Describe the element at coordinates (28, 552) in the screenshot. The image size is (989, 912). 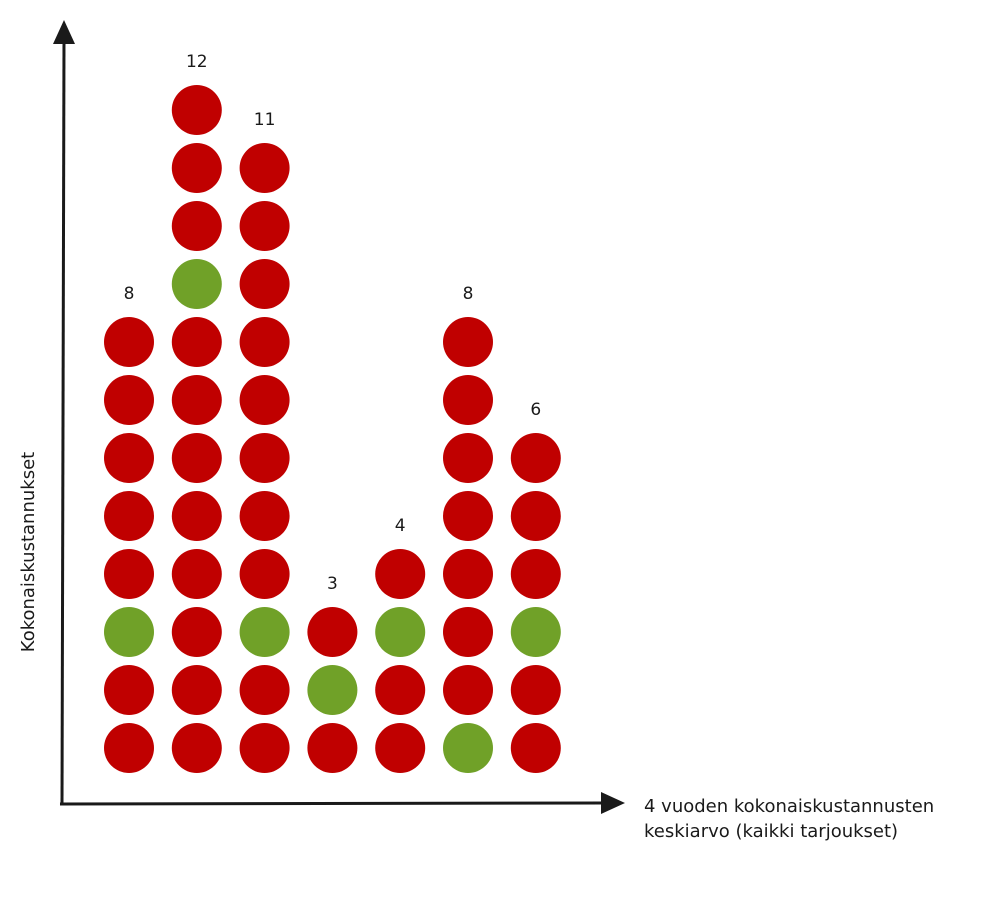
I see `y-axis-title: Kokonaiskustannukset` at that location.